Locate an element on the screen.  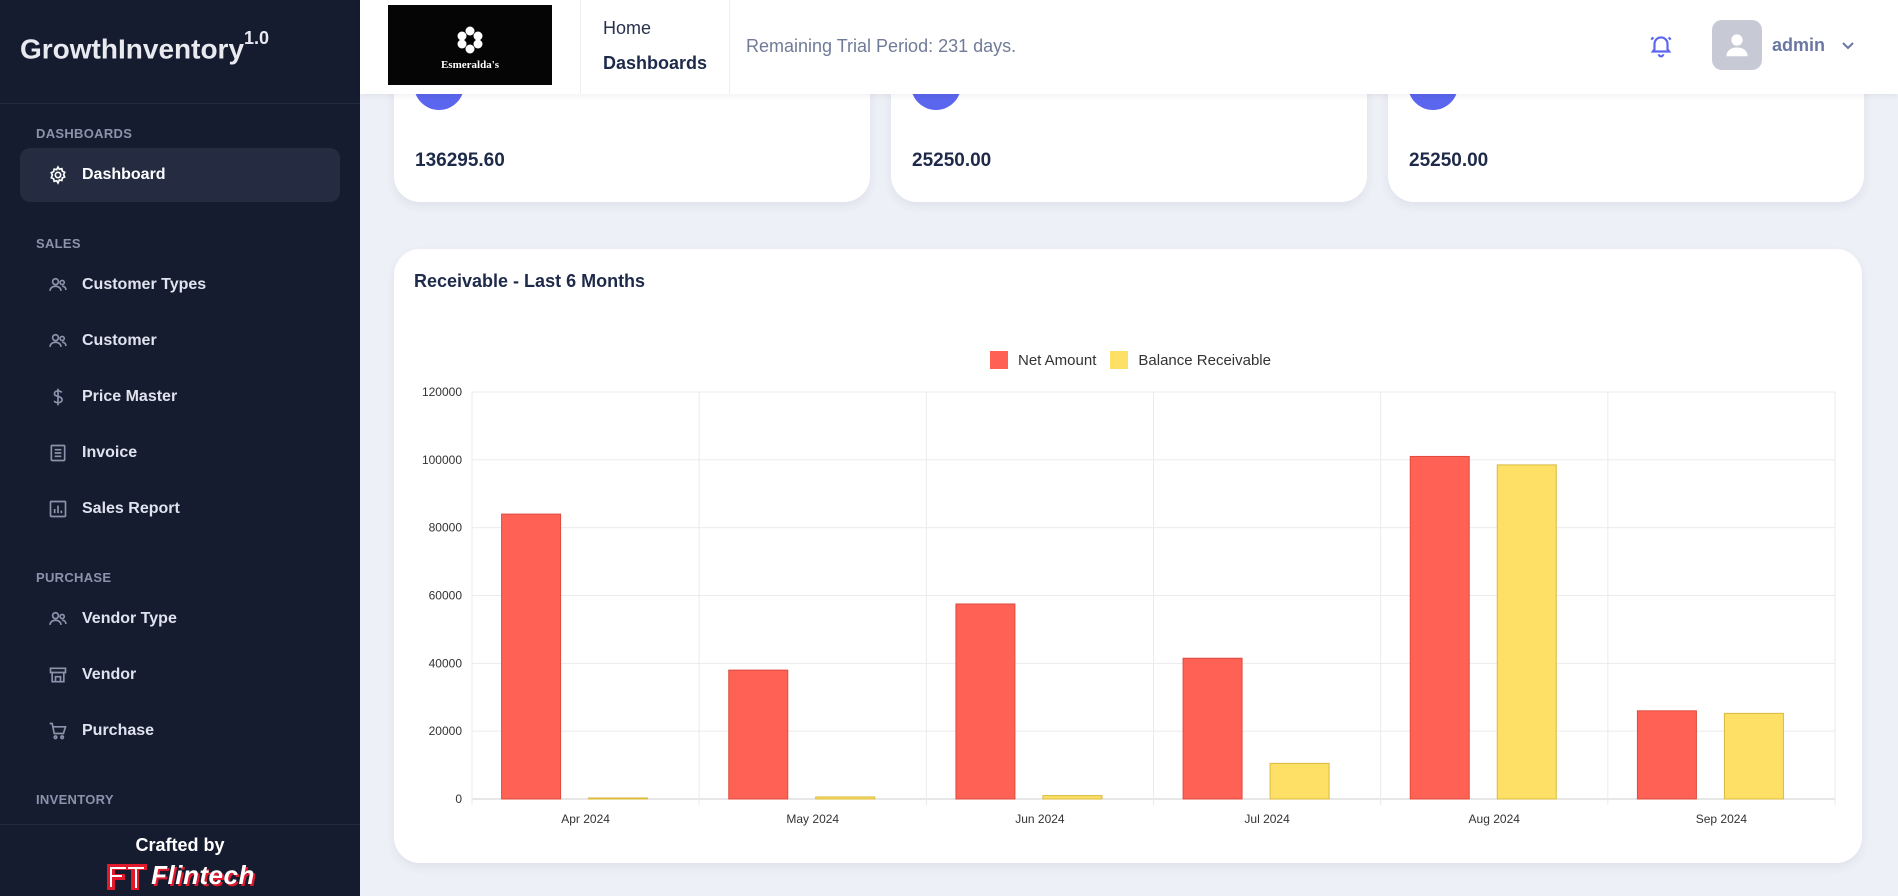
section-title-dashboards: DASHBOARDS is located at coordinates (84, 133).